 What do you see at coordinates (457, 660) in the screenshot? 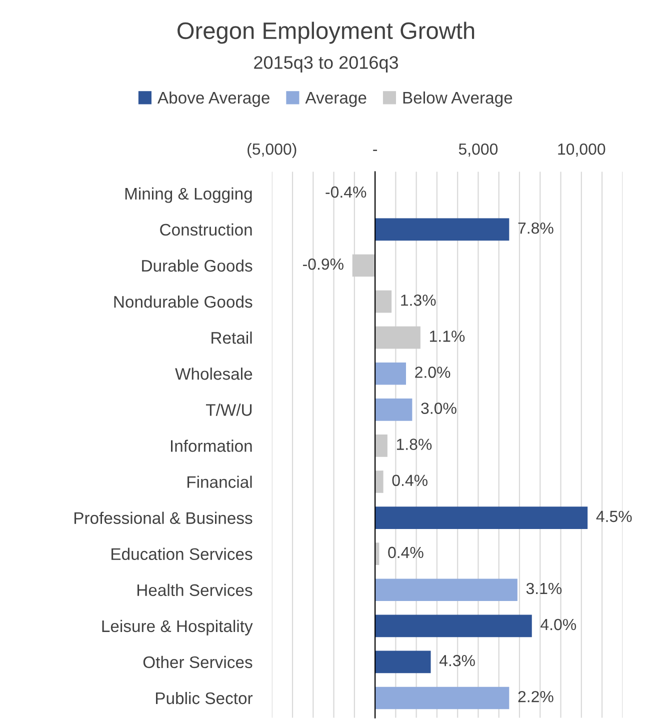
I see `annotation: 4.3%` at bounding box center [457, 660].